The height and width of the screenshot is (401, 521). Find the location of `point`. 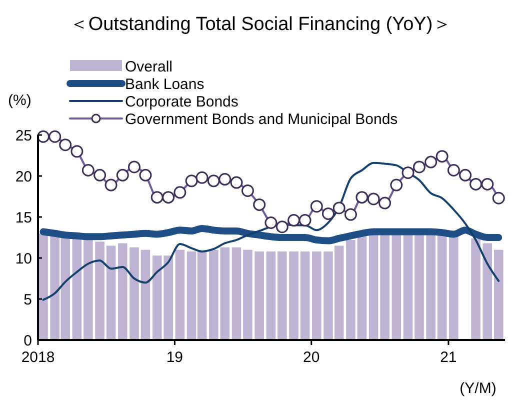

point is located at coordinates (408, 172).